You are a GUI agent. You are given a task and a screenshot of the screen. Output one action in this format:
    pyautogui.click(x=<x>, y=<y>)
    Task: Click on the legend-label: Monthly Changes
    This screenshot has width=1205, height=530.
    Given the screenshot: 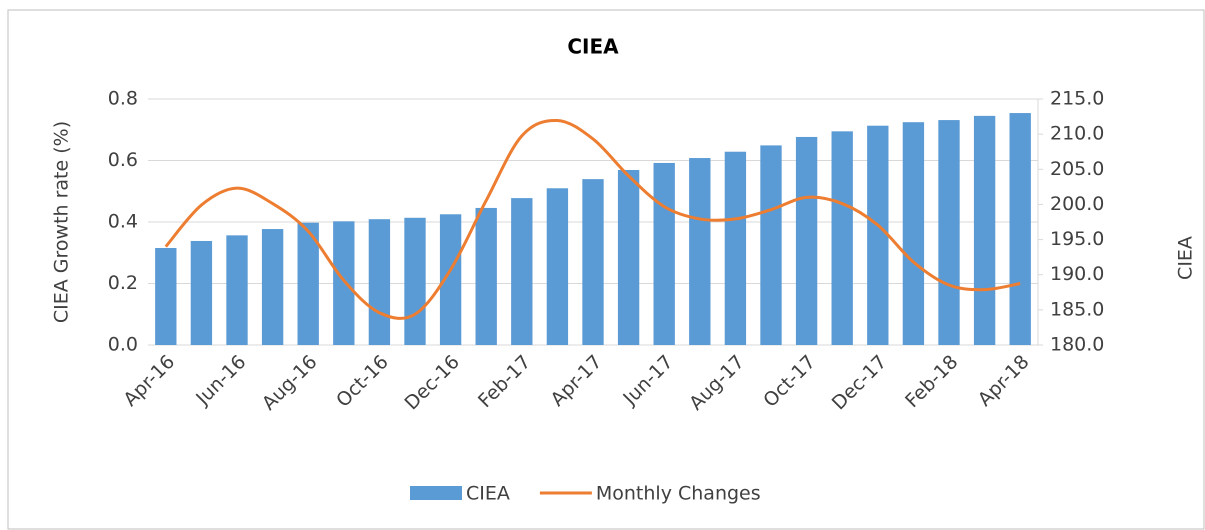 What is the action you would take?
    pyautogui.click(x=678, y=494)
    